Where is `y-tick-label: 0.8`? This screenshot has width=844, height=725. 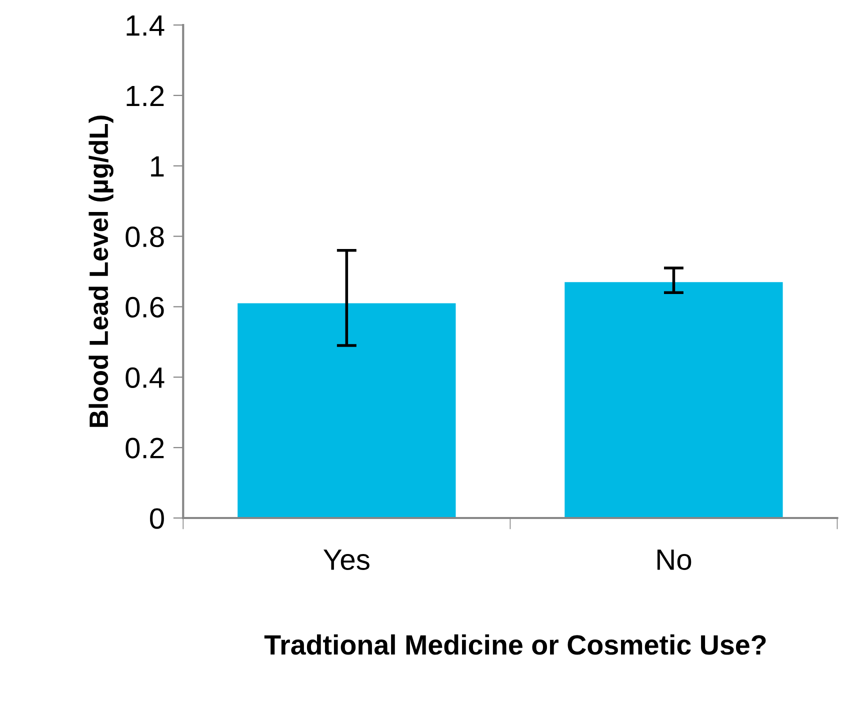
y-tick-label: 0.8 is located at coordinates (145, 237).